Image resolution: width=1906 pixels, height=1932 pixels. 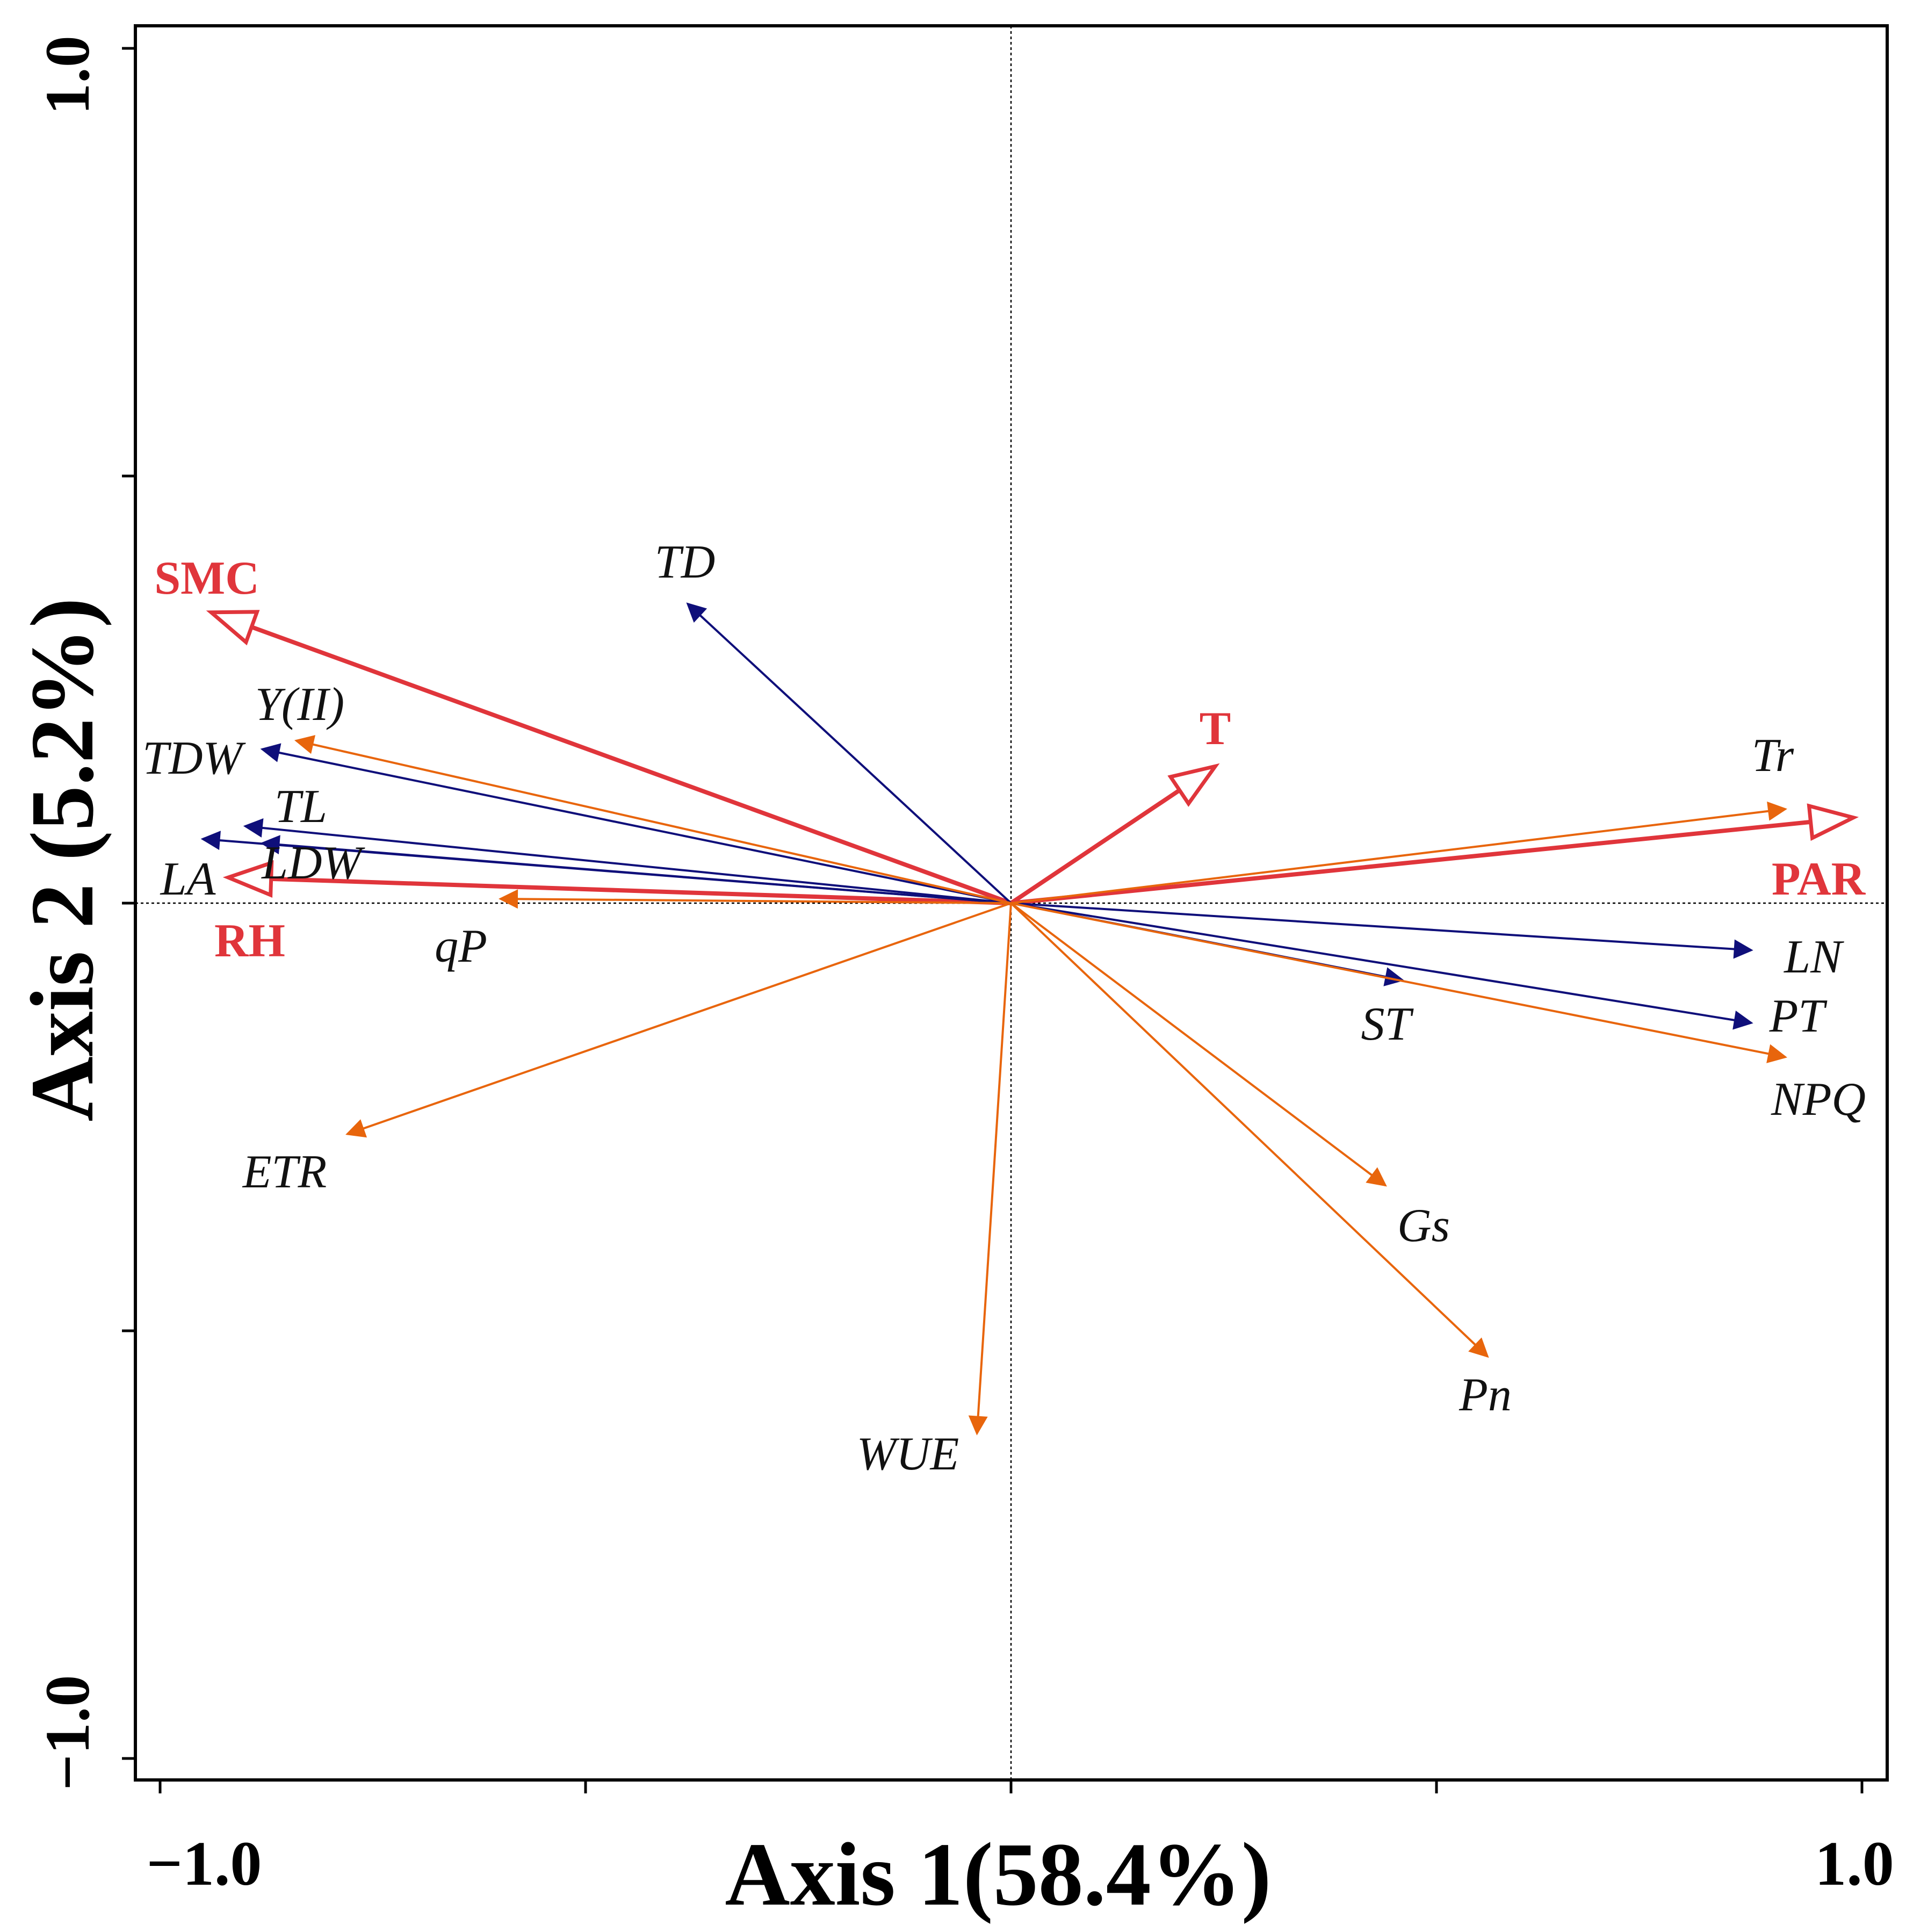 I want to click on growth-vector-ln, so click(x=1381, y=930).